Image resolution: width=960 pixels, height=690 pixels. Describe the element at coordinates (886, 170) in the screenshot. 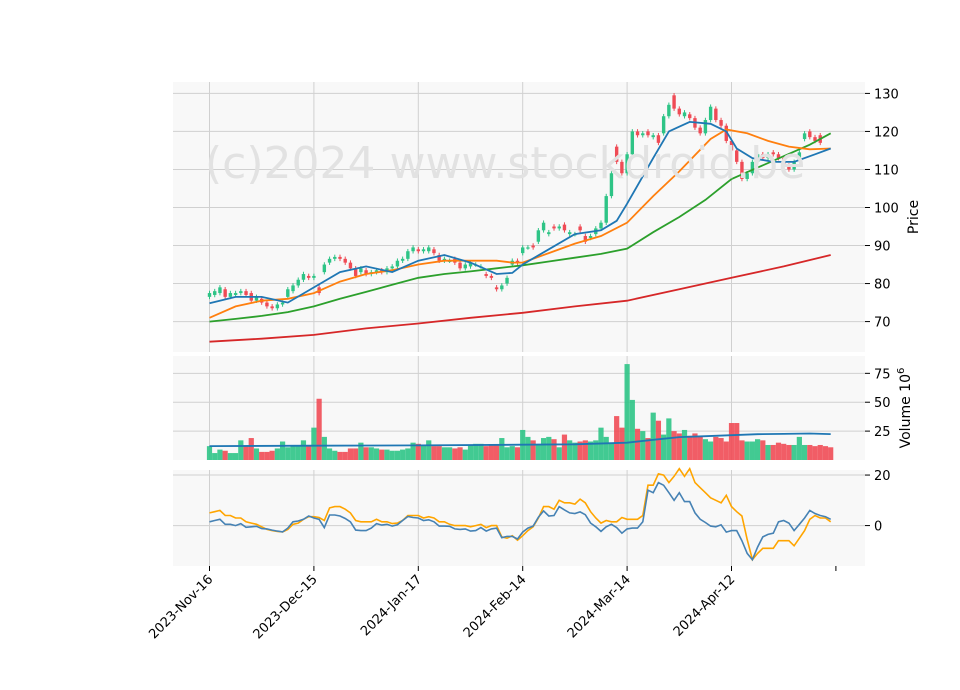

I see `price-ytick-label: 110` at that location.